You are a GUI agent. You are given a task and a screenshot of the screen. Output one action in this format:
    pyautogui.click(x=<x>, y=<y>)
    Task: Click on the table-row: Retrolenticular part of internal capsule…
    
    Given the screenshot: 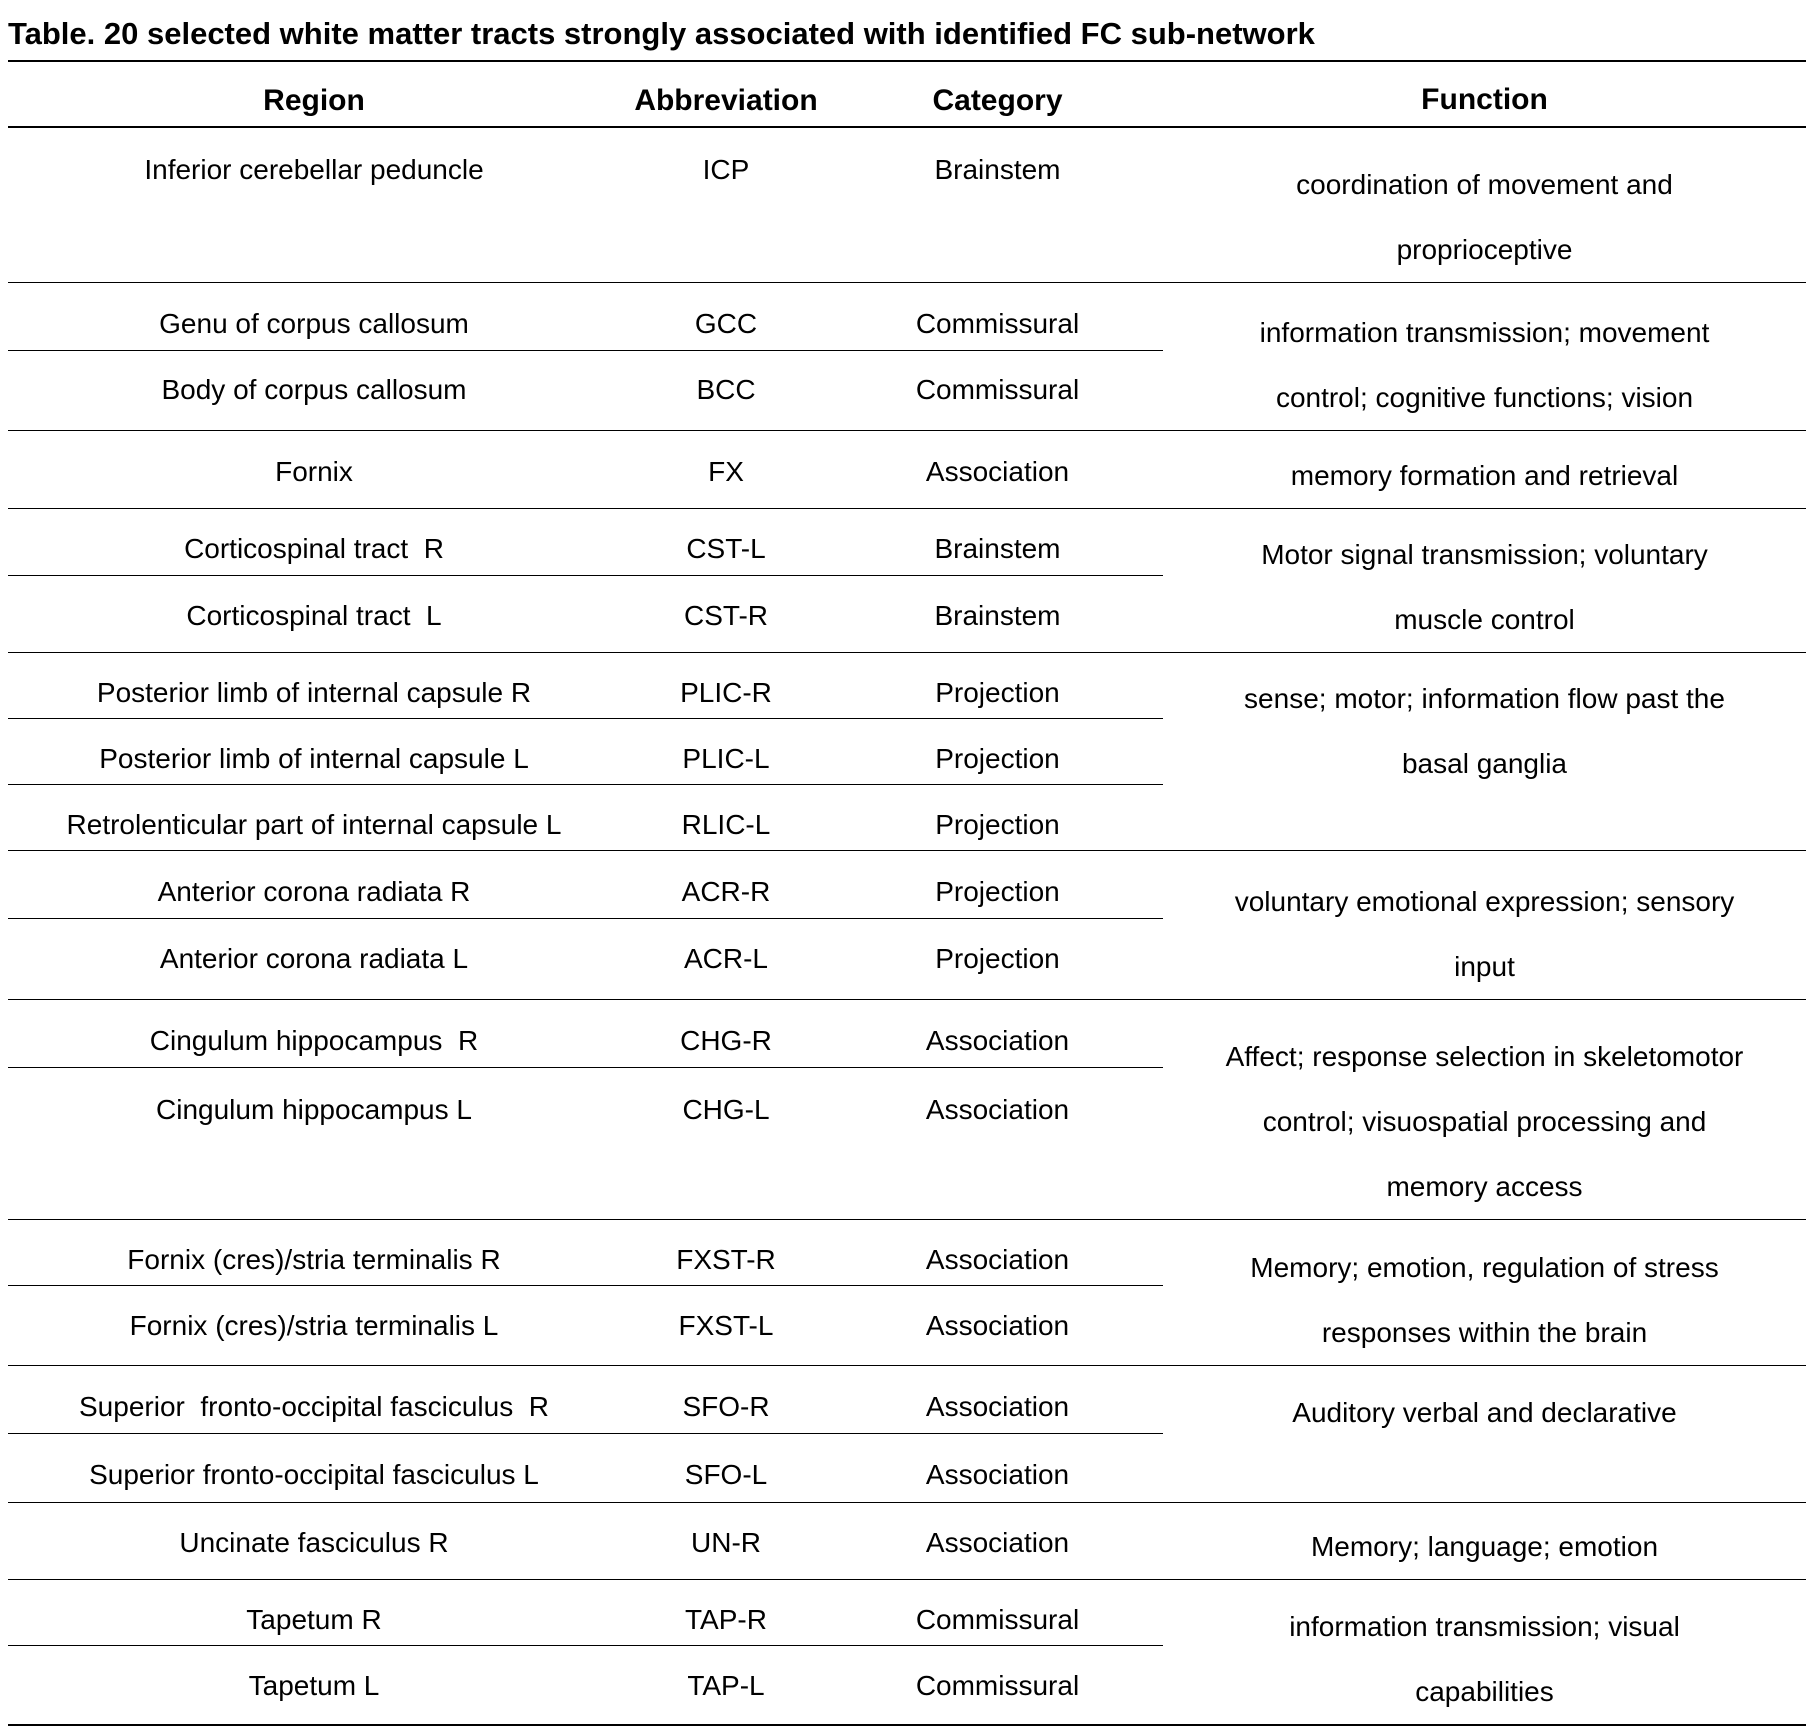 What is the action you would take?
    pyautogui.click(x=585, y=817)
    